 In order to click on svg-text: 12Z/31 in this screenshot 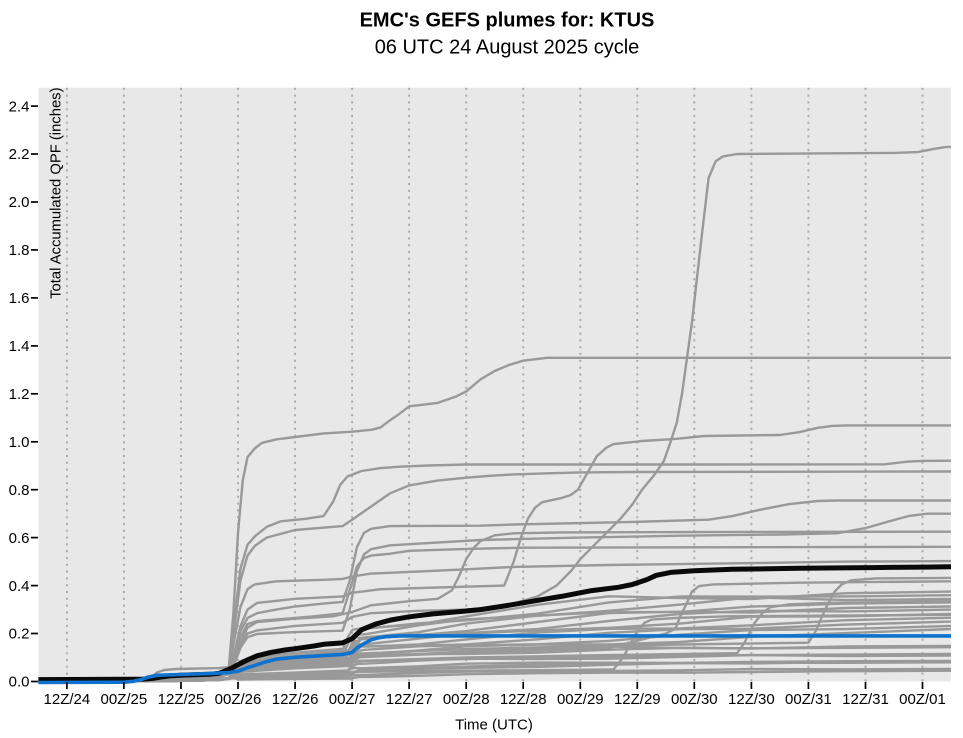, I will do `click(865, 699)`.